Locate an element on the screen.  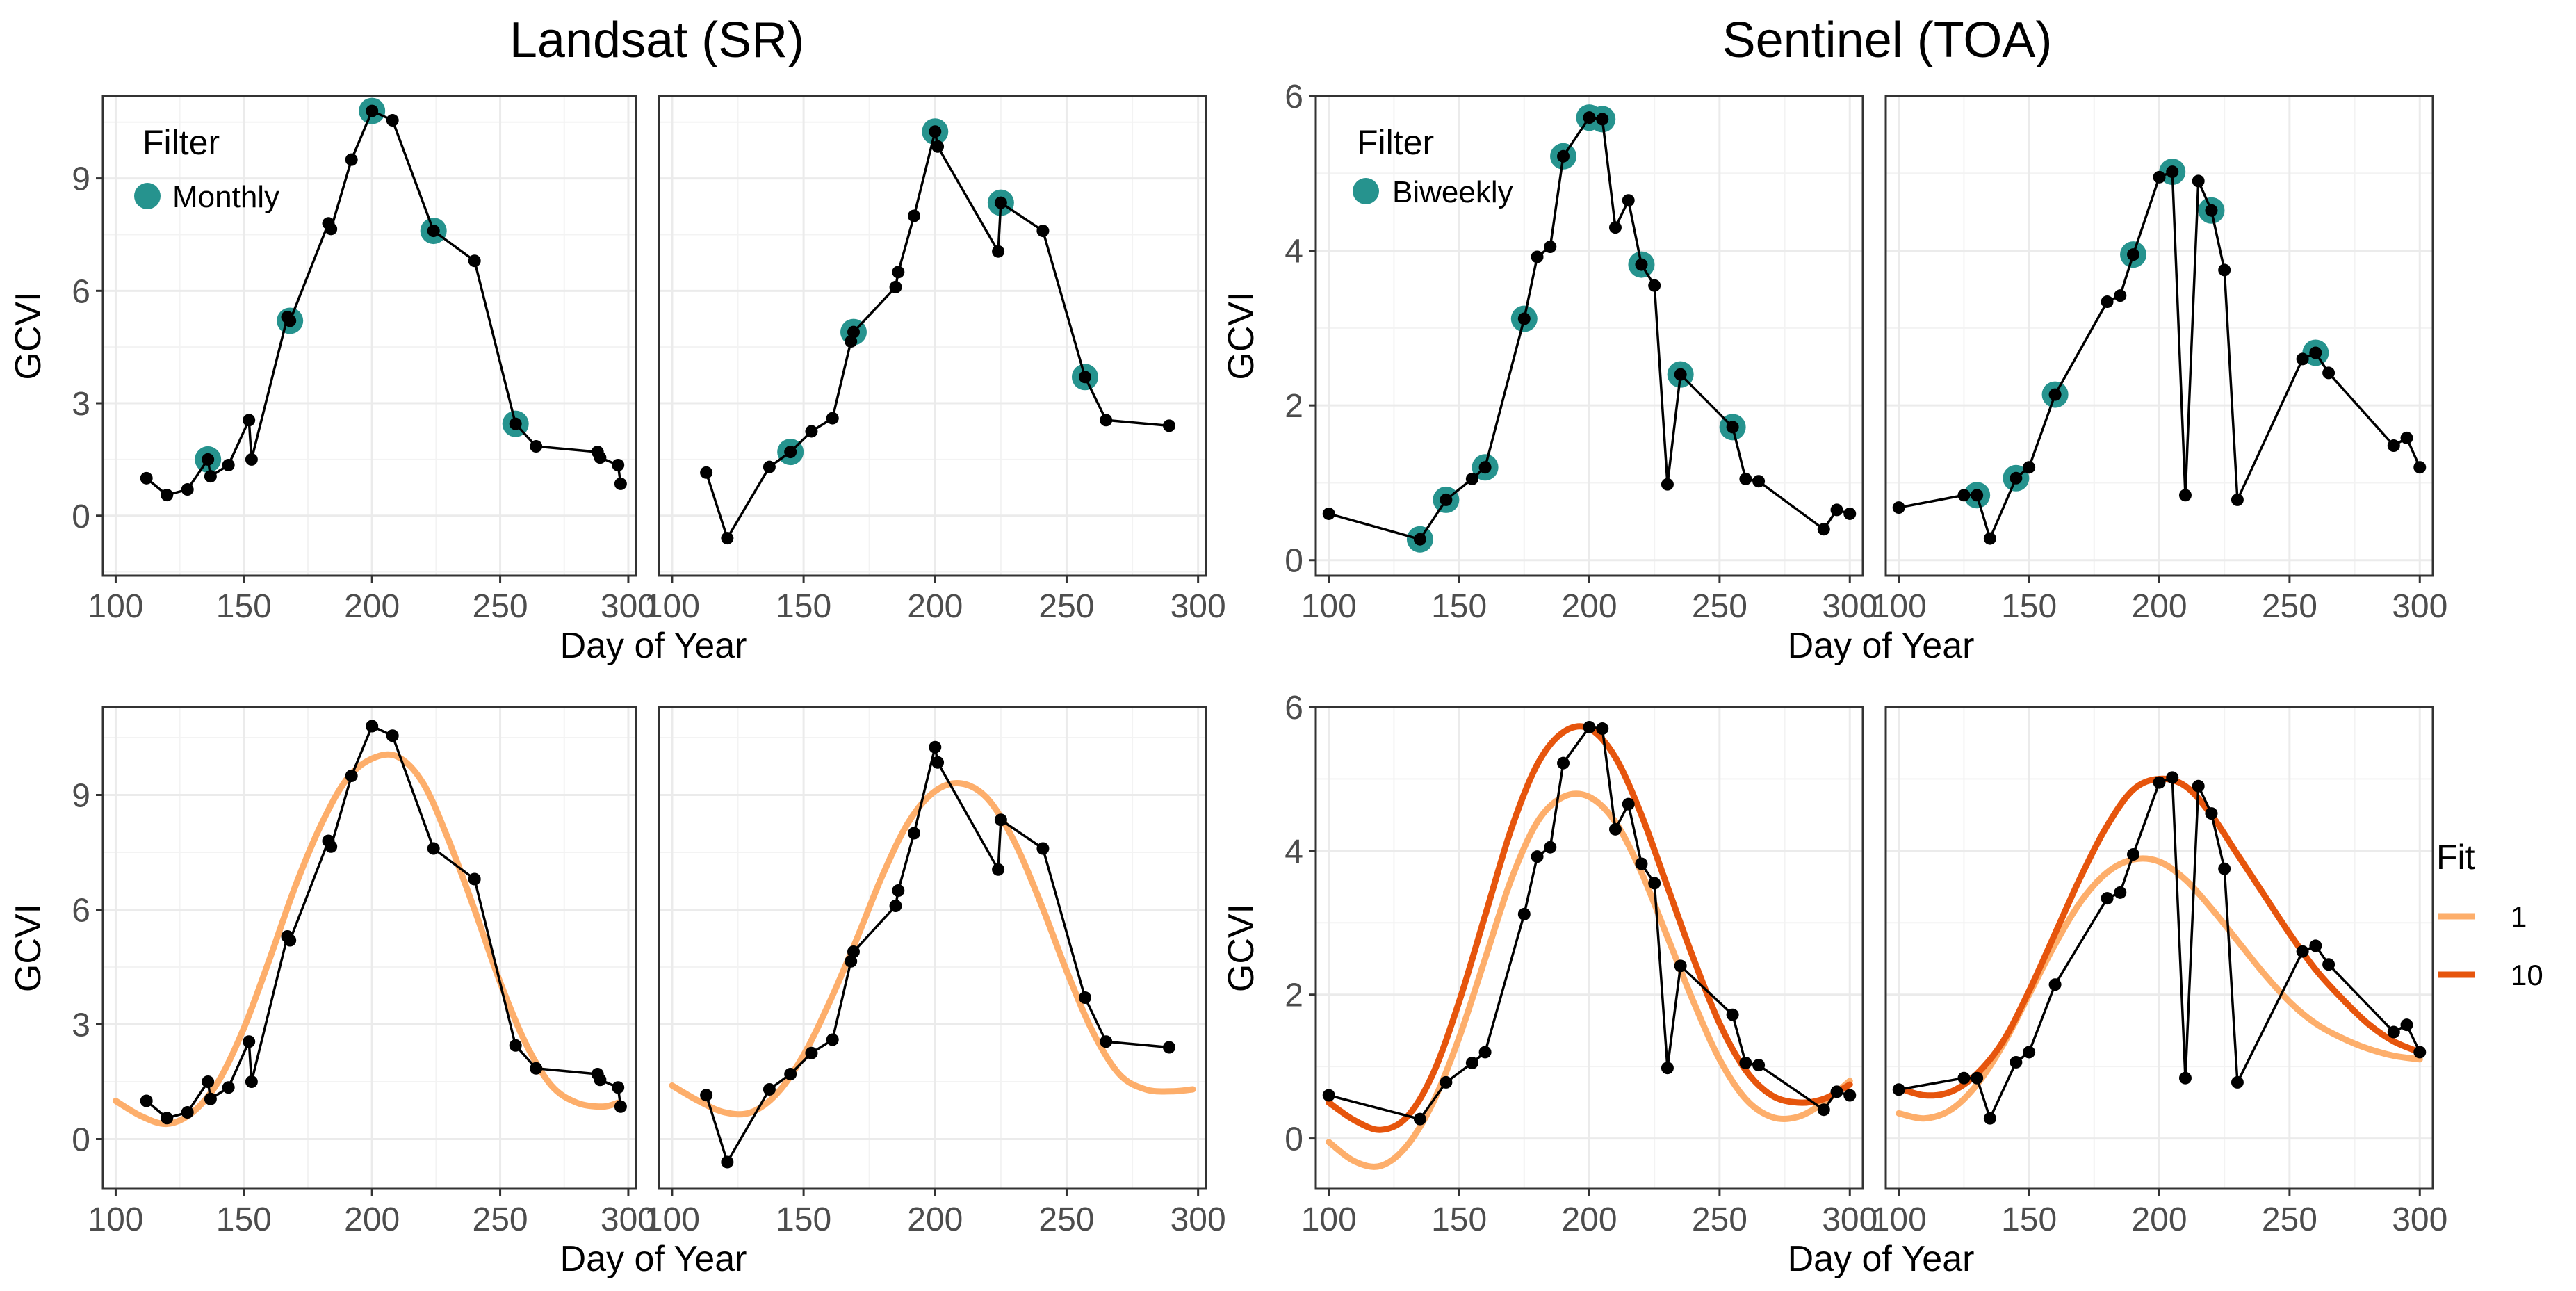
y-tick-label: 9 is located at coordinates (81, 179).